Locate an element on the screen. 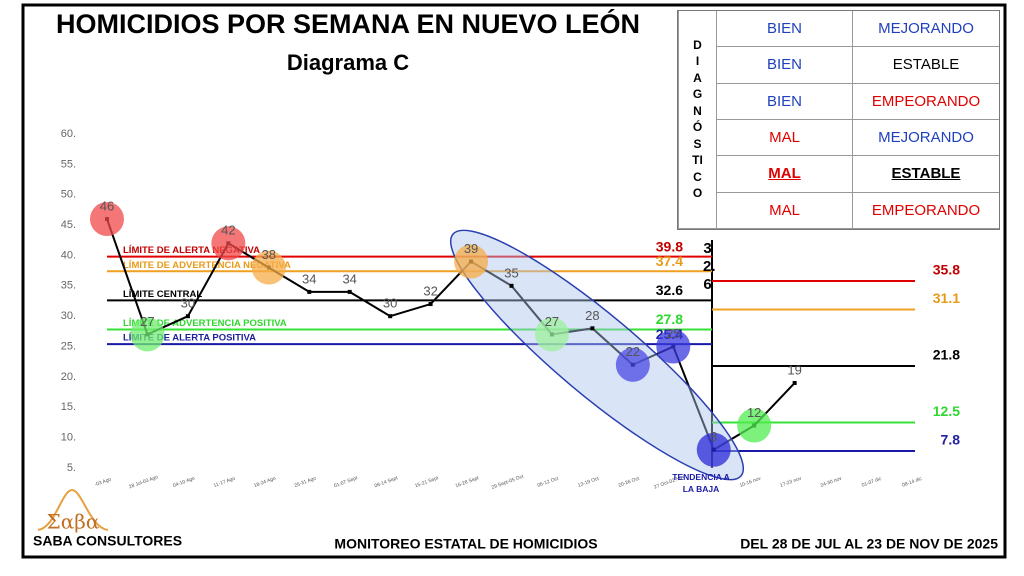 The image size is (1024, 576). limit-name: LÍMITE DE ALERTA POSITIVA is located at coordinates (189, 338).